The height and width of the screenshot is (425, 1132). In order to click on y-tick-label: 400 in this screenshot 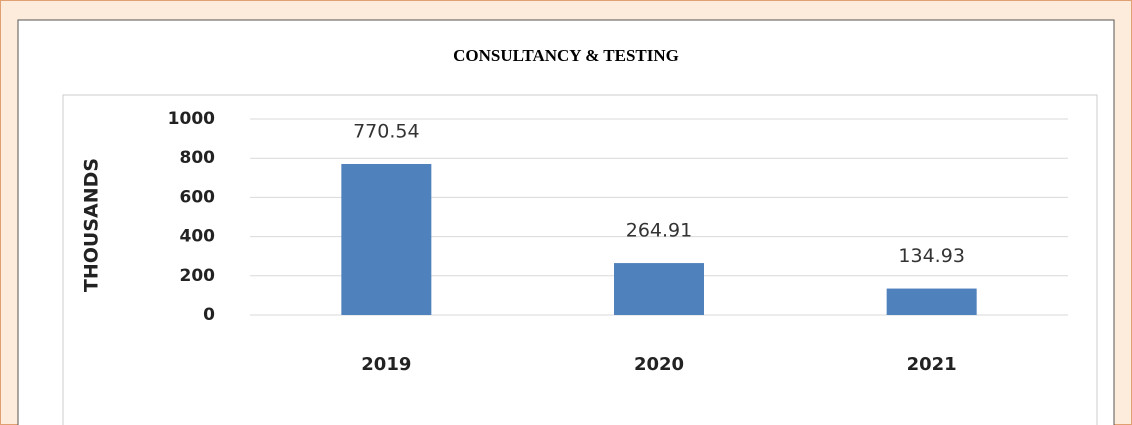, I will do `click(198, 237)`.